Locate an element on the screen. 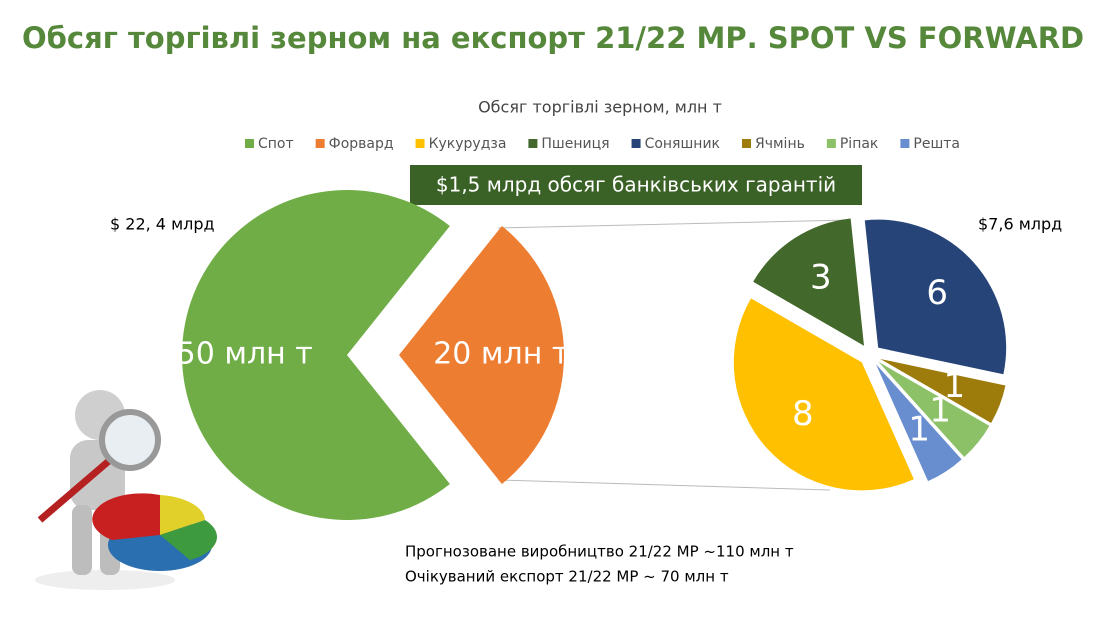 This screenshot has height=619, width=1100. legend-label: Пшениця is located at coordinates (575, 144).